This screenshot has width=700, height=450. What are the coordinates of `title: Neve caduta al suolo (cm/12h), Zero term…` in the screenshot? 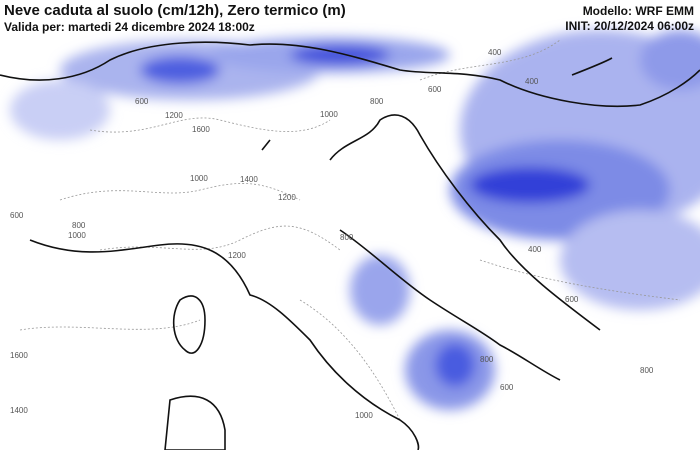 It's located at (175, 10).